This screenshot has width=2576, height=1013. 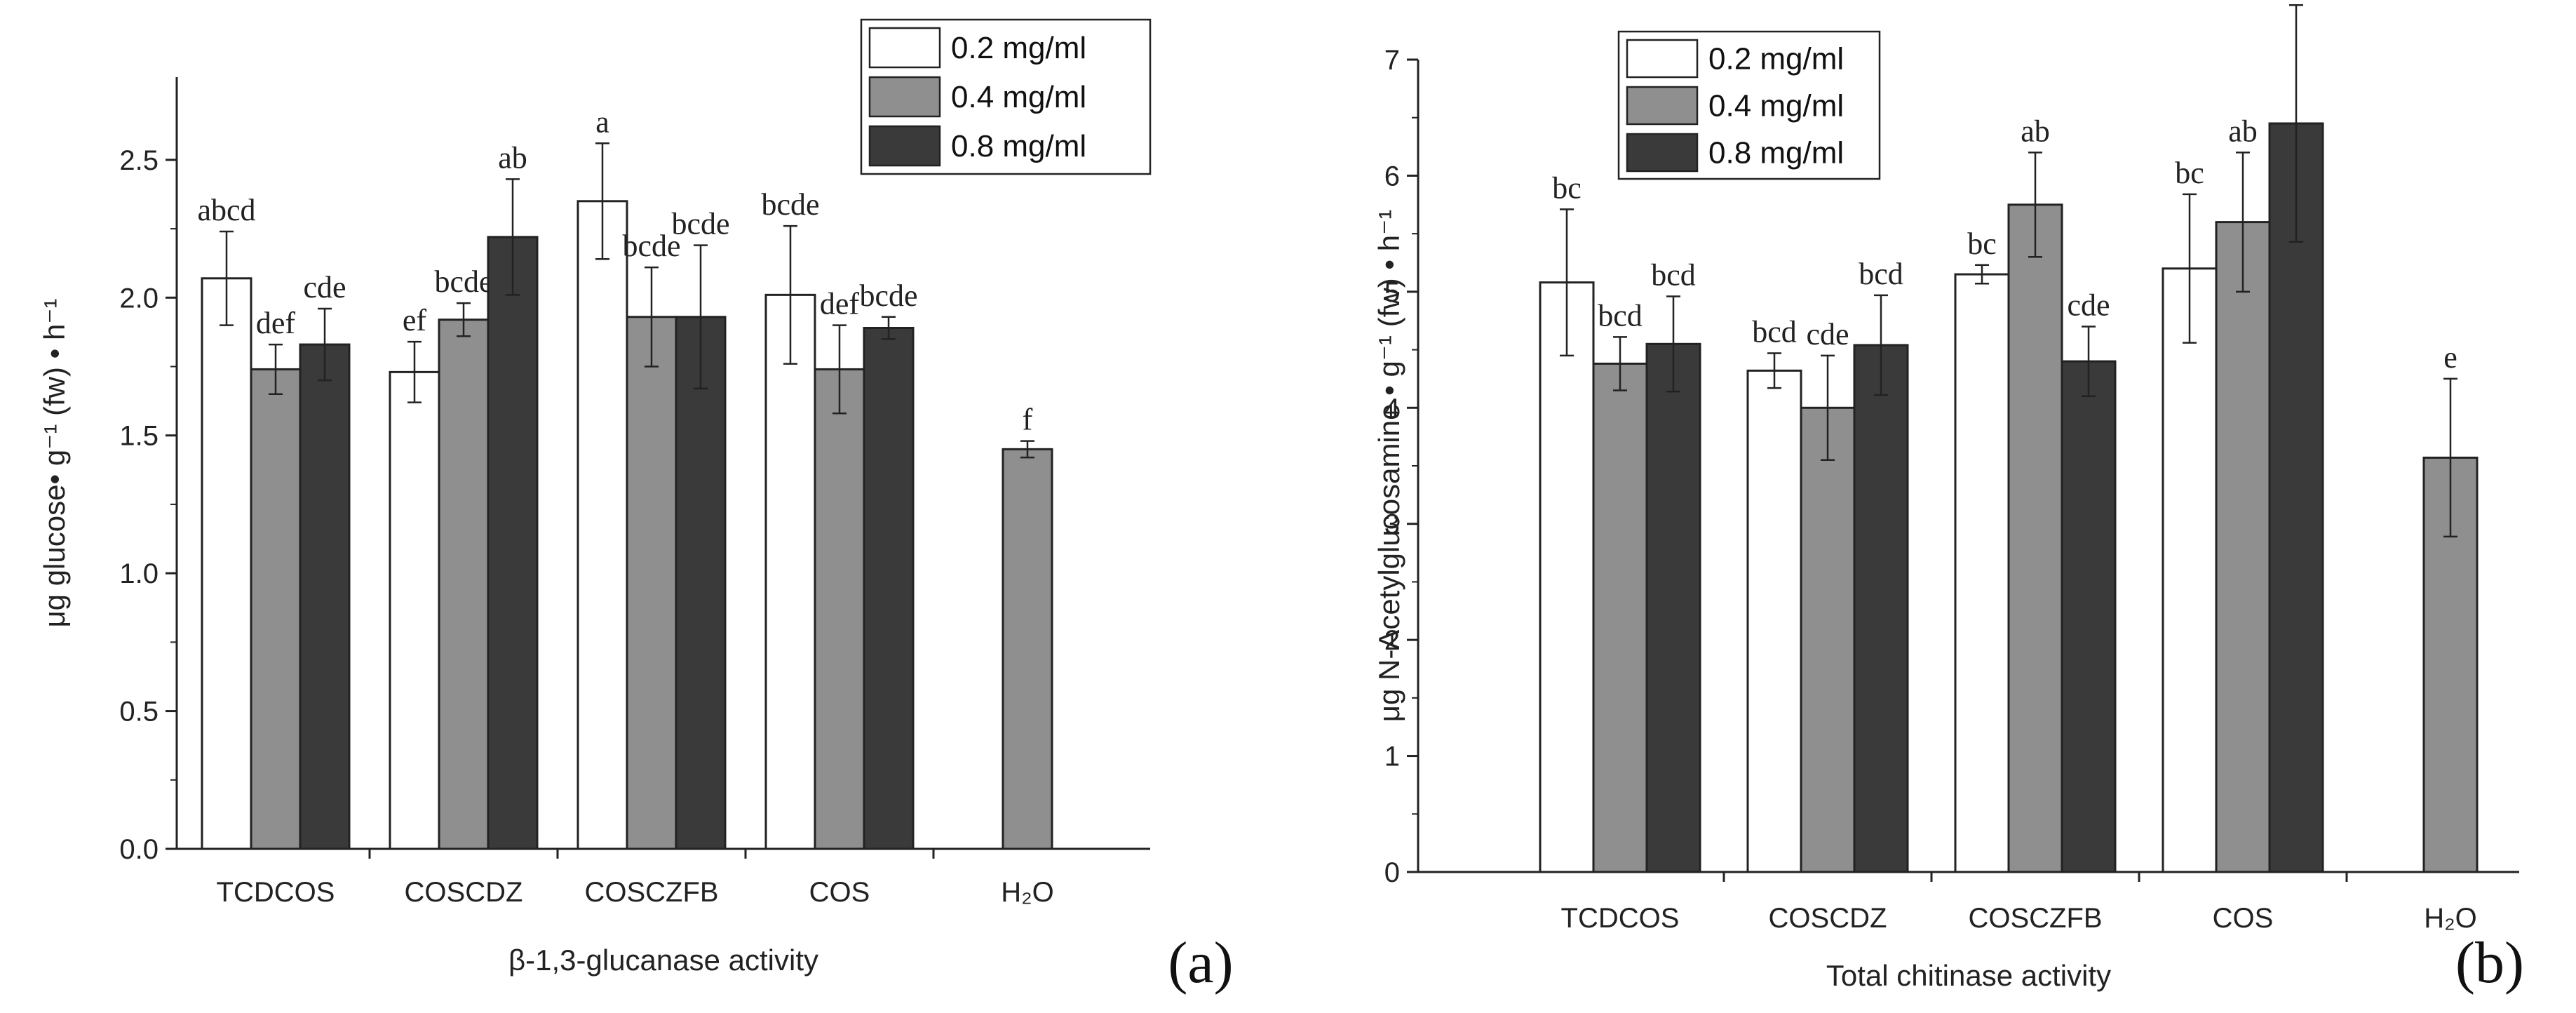 I want to click on significance-label: e, so click(x=2450, y=357).